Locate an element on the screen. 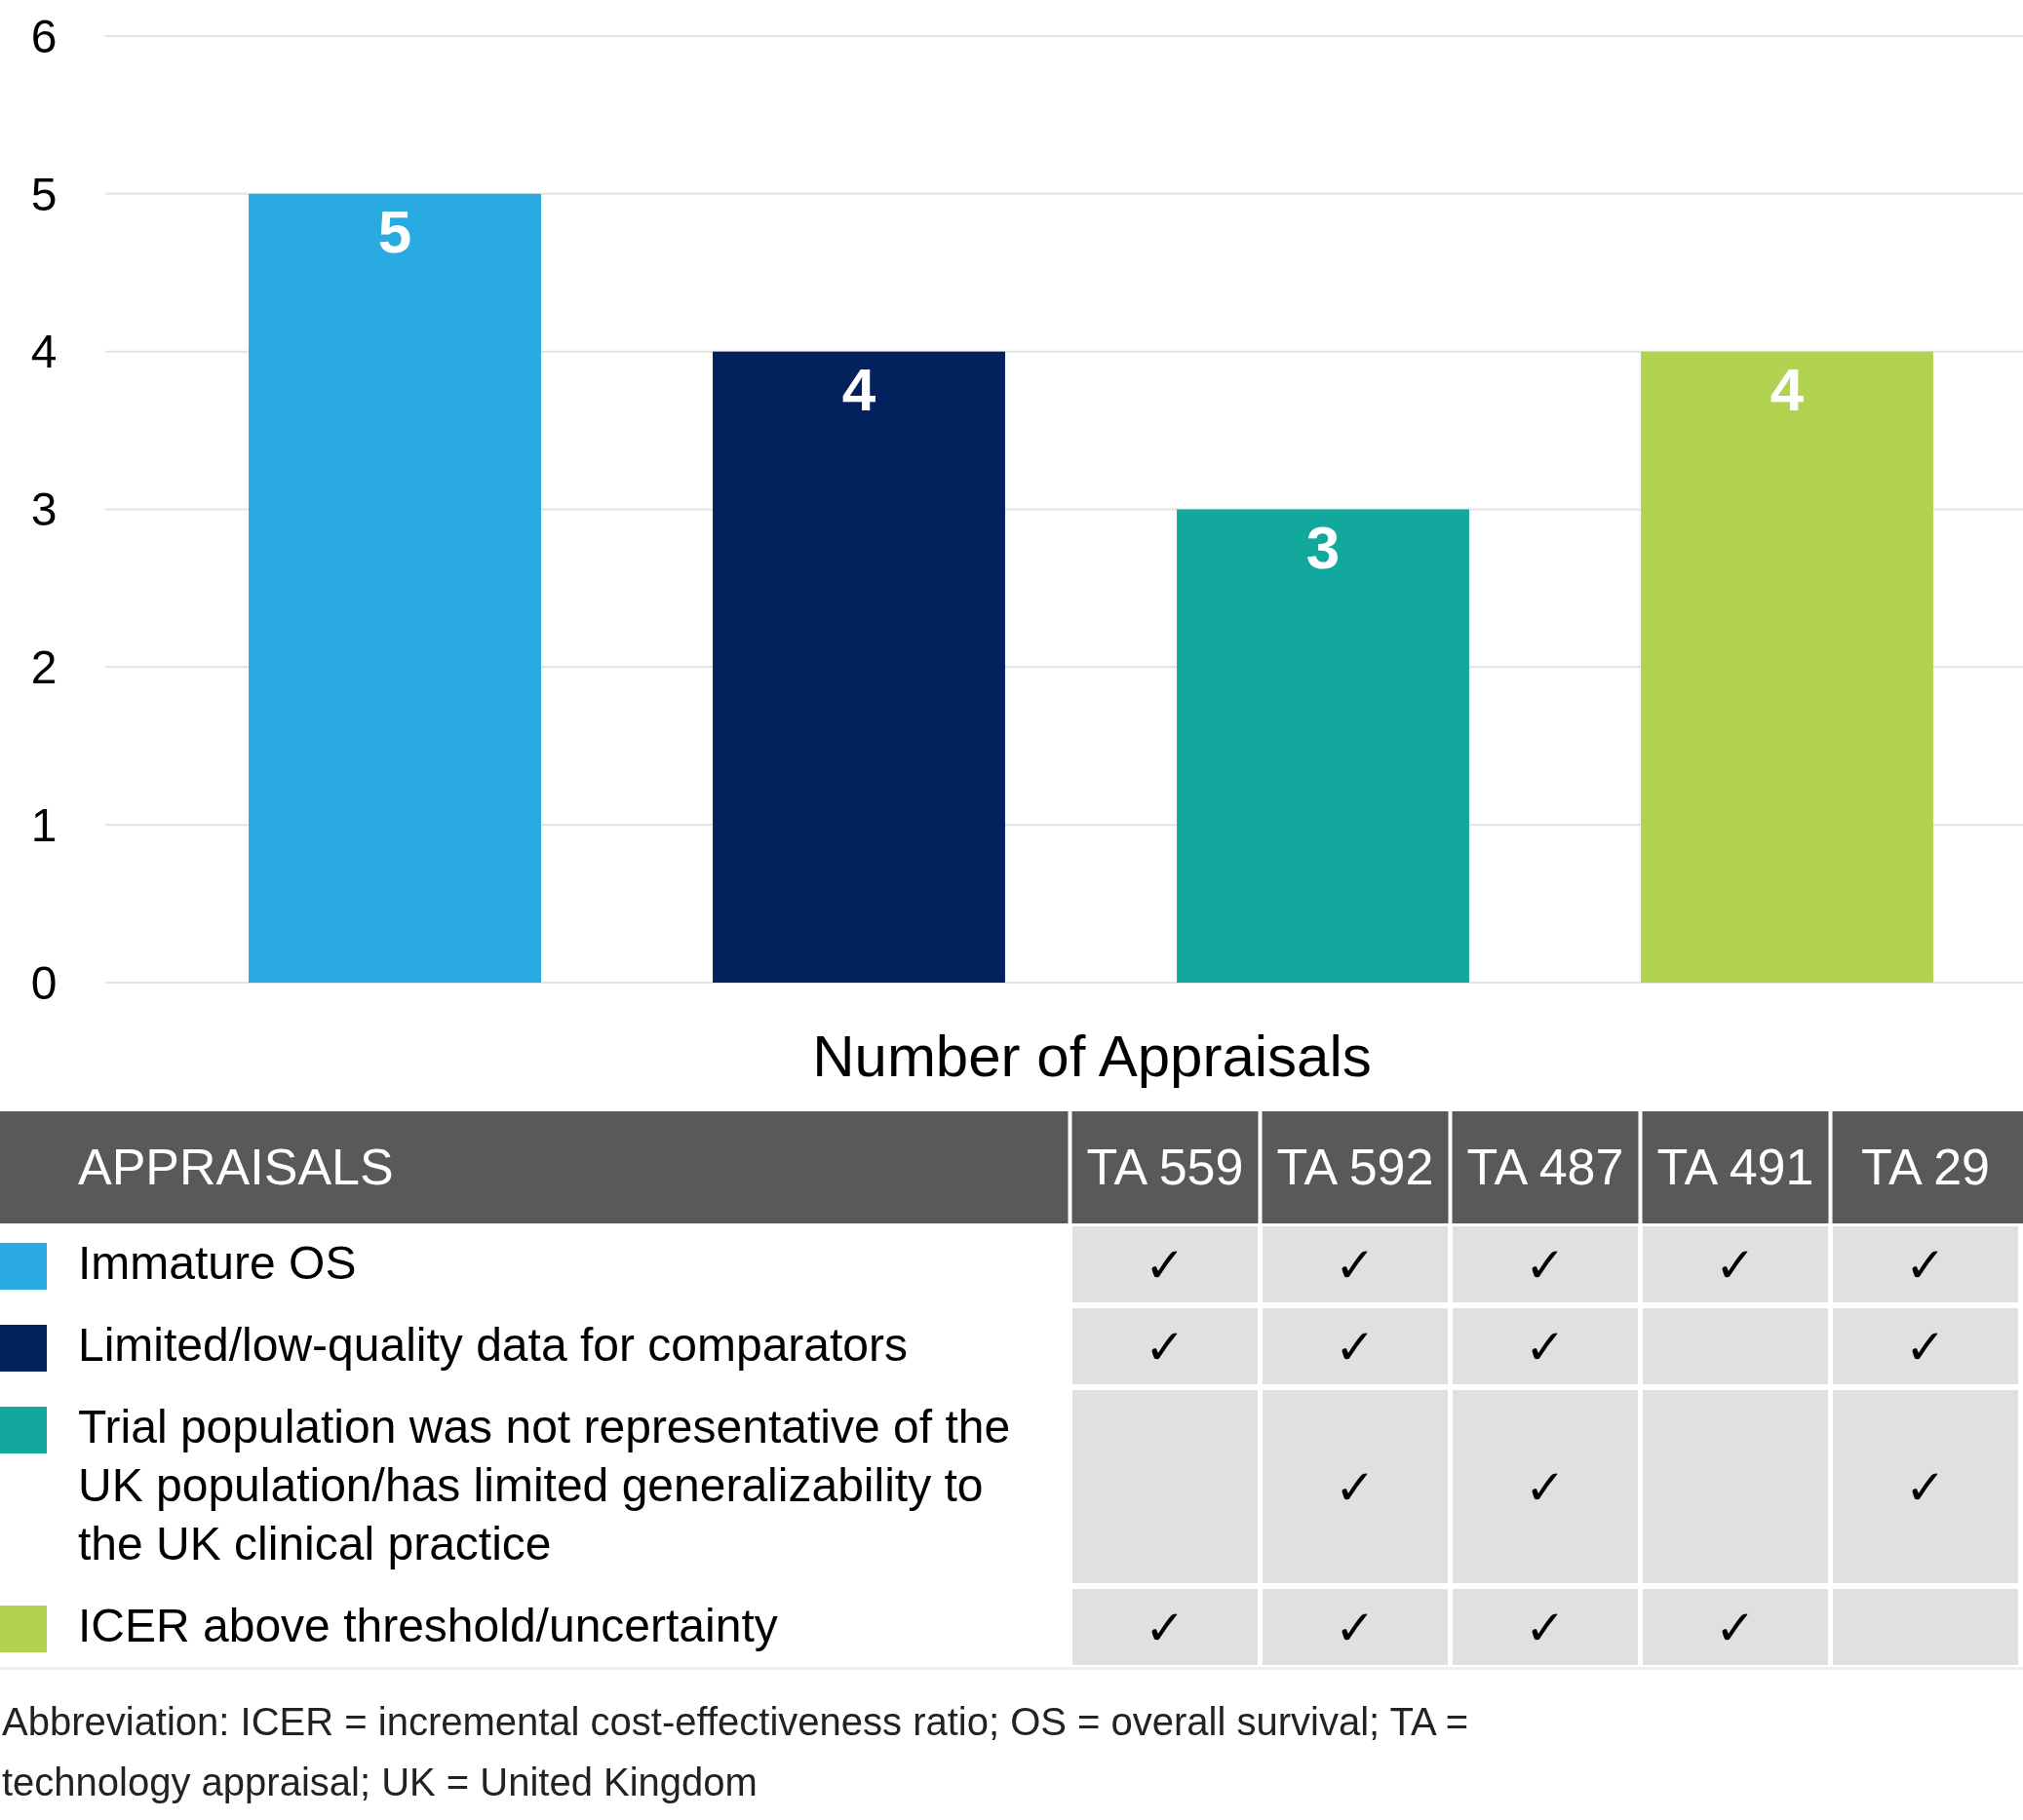 The image size is (2023, 1820). x-tick-label: TA 487 is located at coordinates (1545, 1167).